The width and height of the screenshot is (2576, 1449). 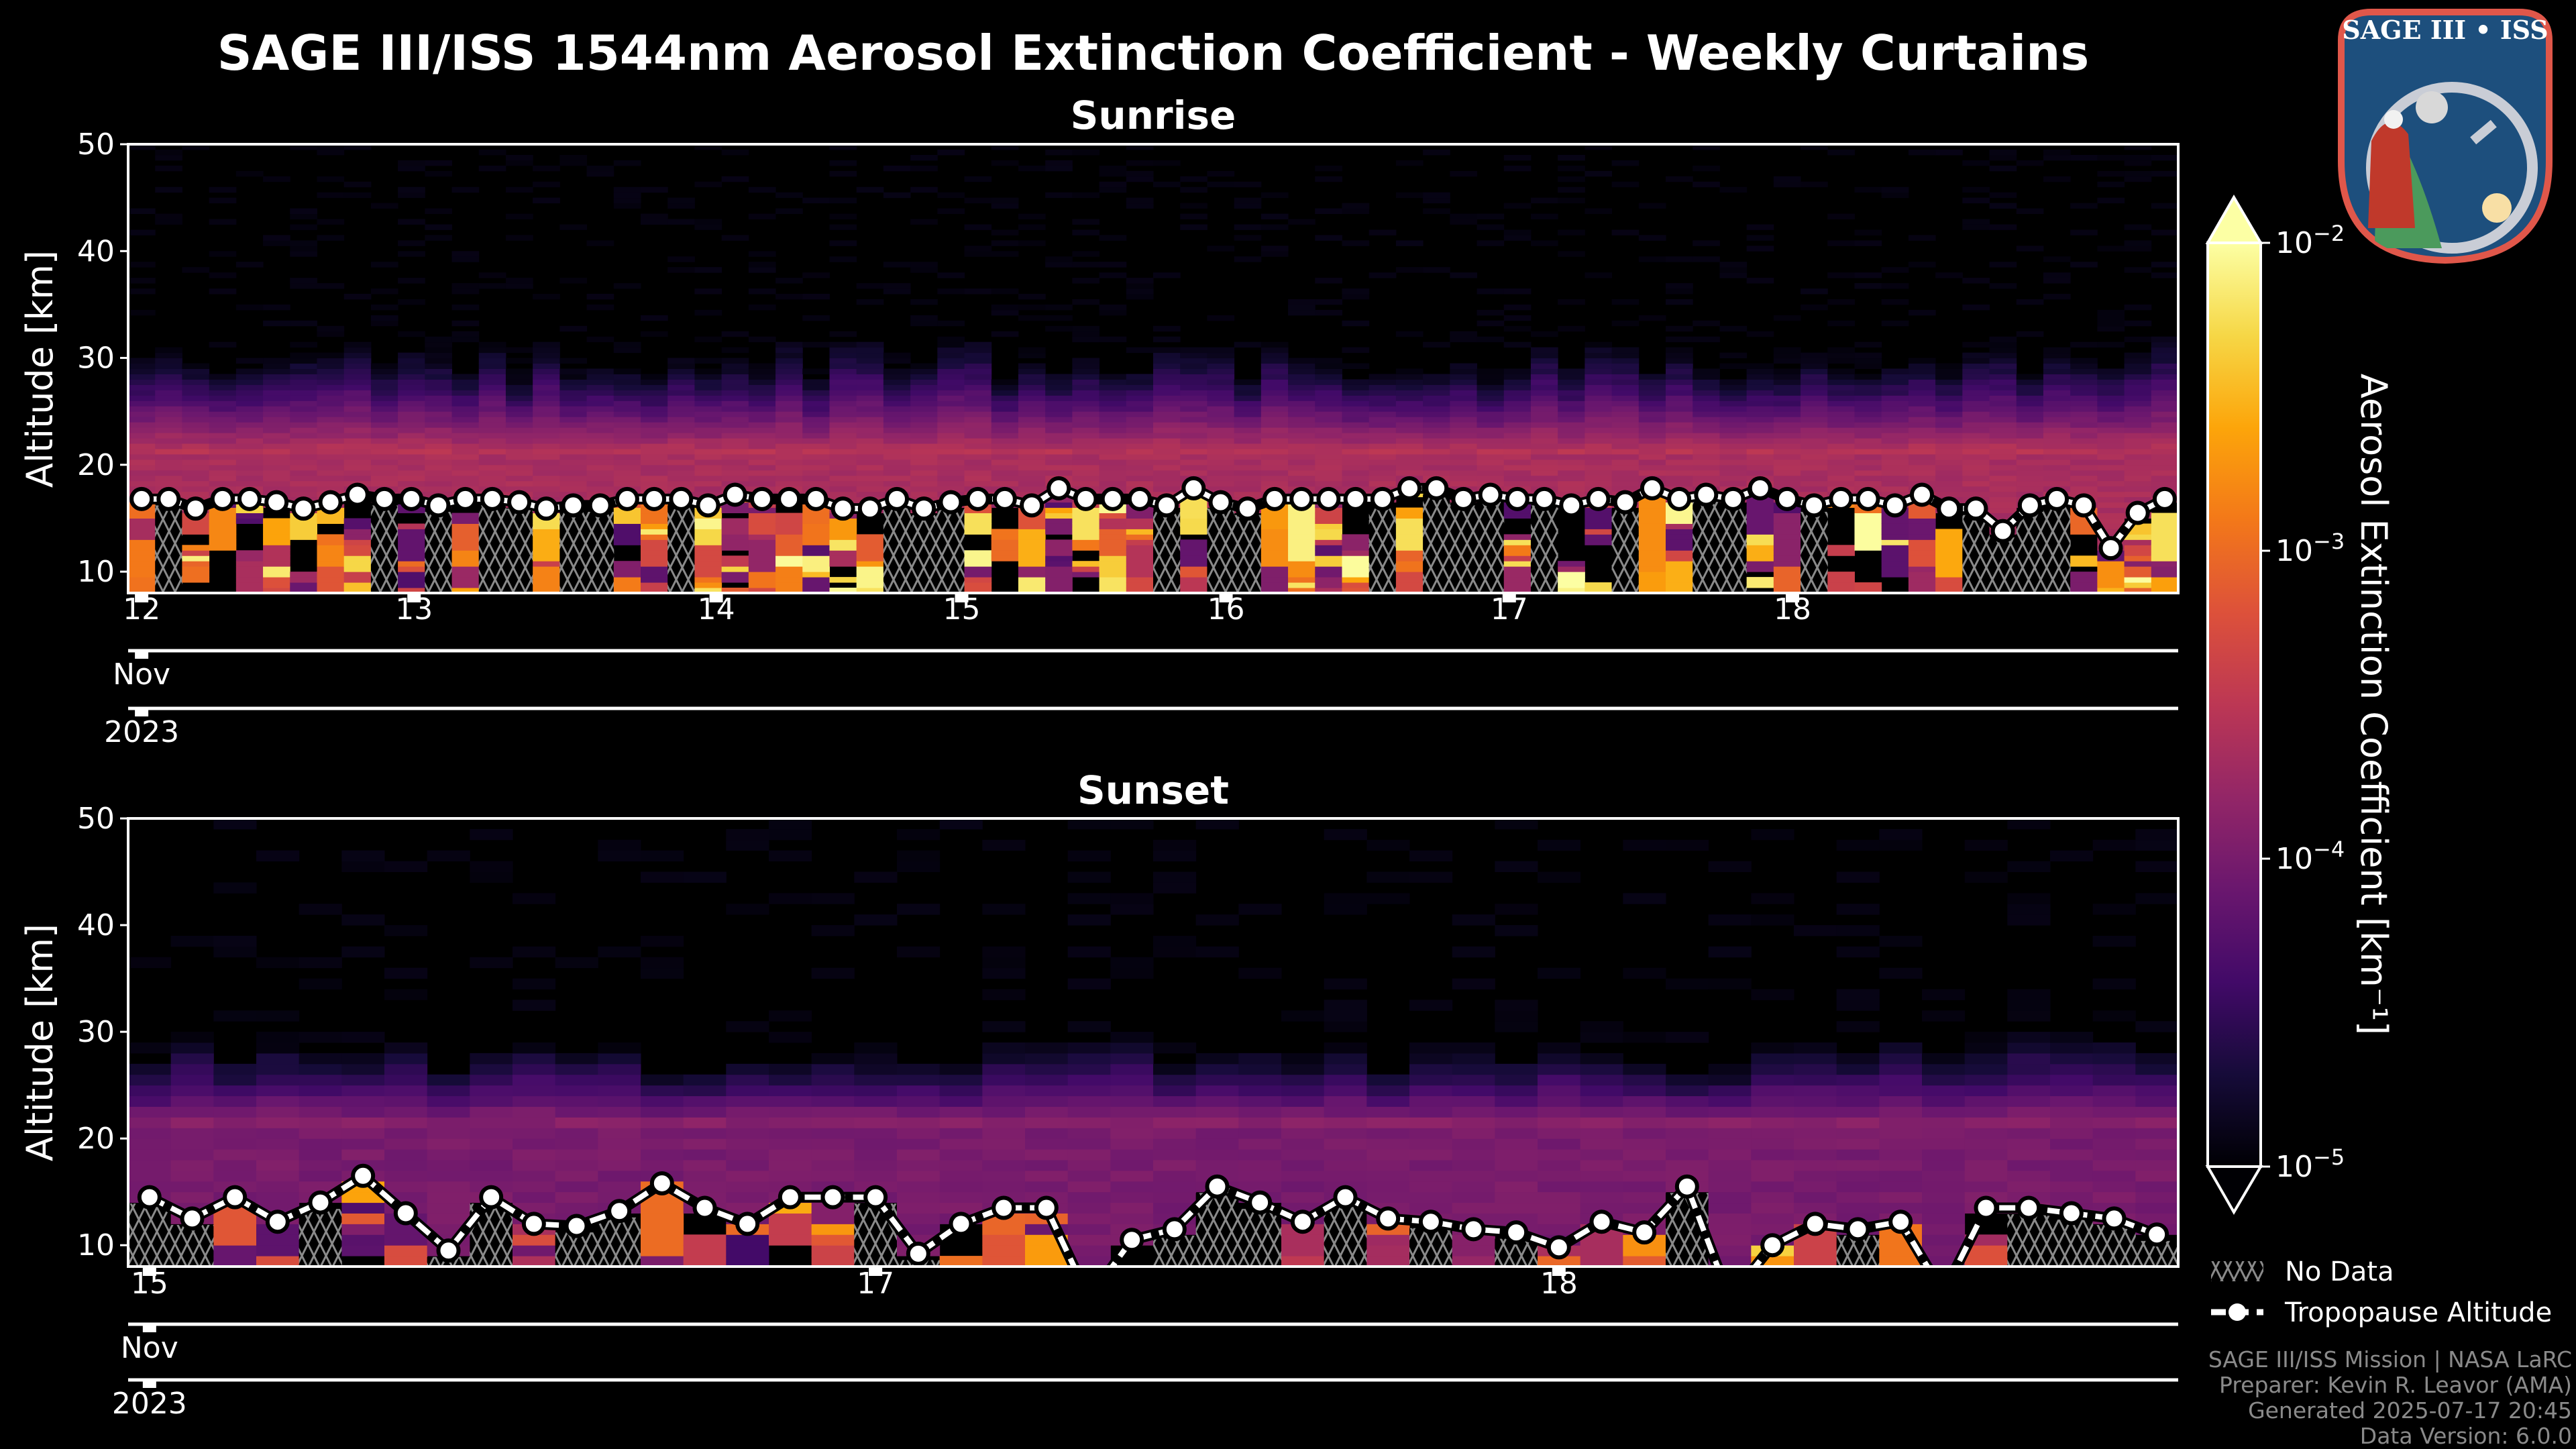 I want to click on logo-moon-icon, so click(x=2432, y=107).